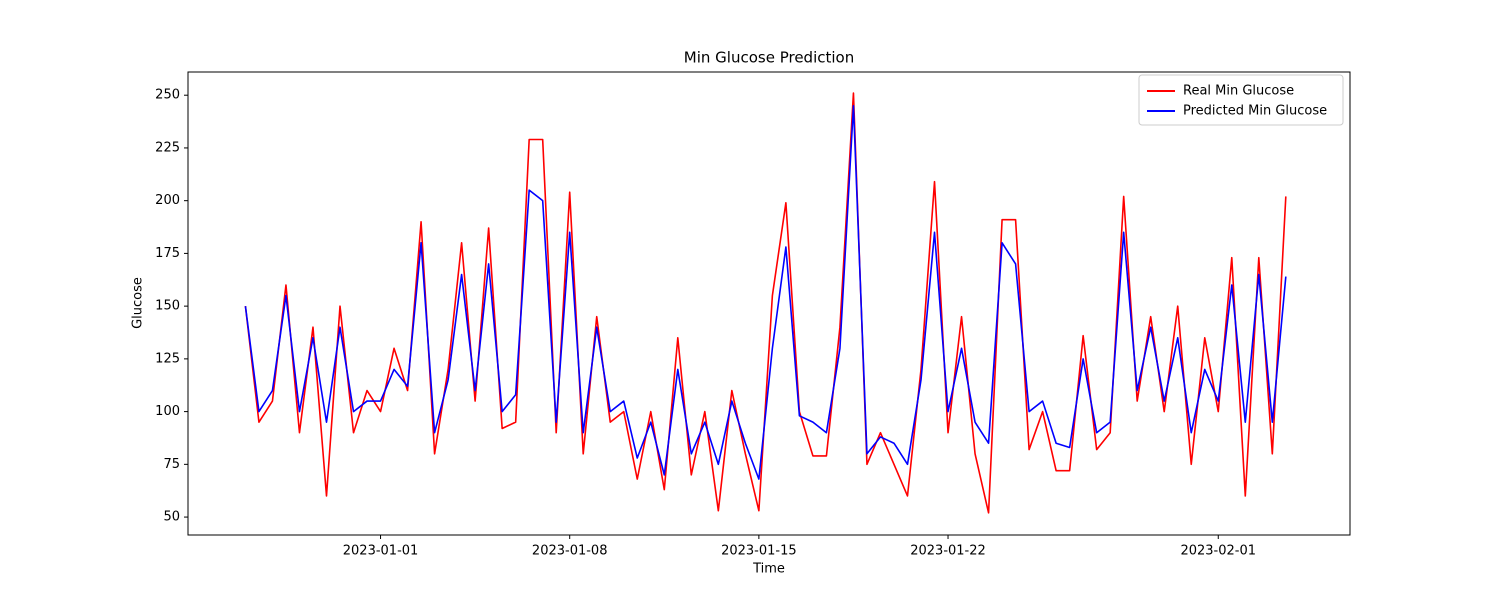  Describe the element at coordinates (138, 303) in the screenshot. I see `y-axis-label: Glucose` at that location.